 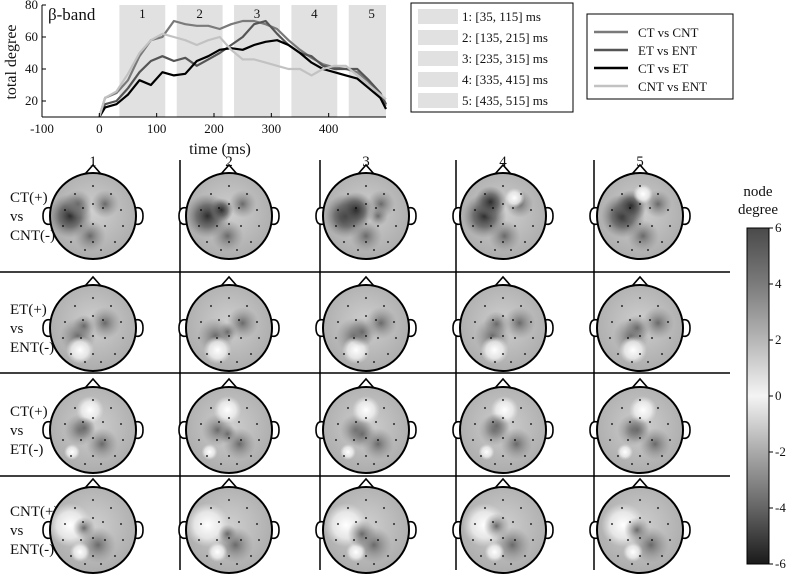 I want to click on row-label-2-line3: ENT(-), so click(x=32, y=348).